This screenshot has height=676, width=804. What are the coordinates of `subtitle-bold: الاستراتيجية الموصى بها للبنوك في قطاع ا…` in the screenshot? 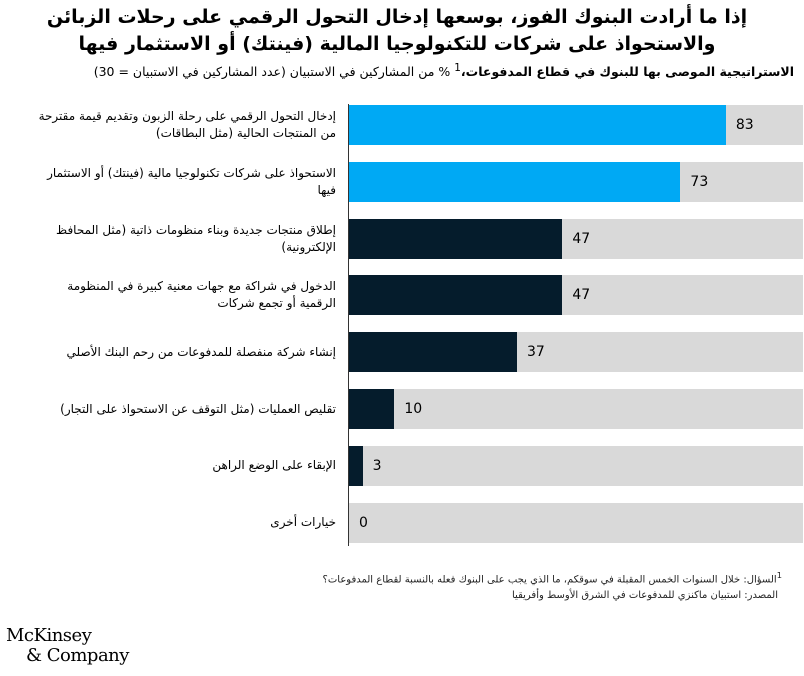 It's located at (627, 72).